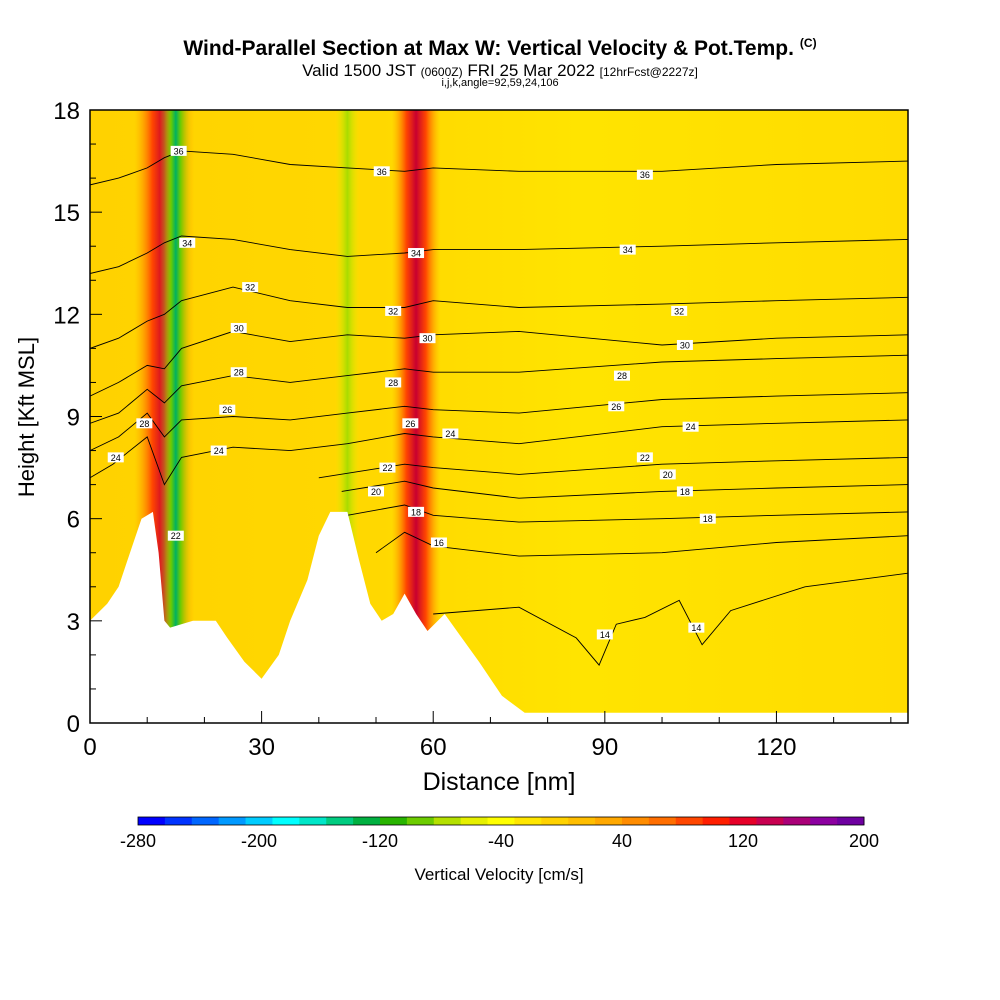 The height and width of the screenshot is (1000, 1000). What do you see at coordinates (501, 841) in the screenshot?
I see `colorbar-tick-label: -40` at bounding box center [501, 841].